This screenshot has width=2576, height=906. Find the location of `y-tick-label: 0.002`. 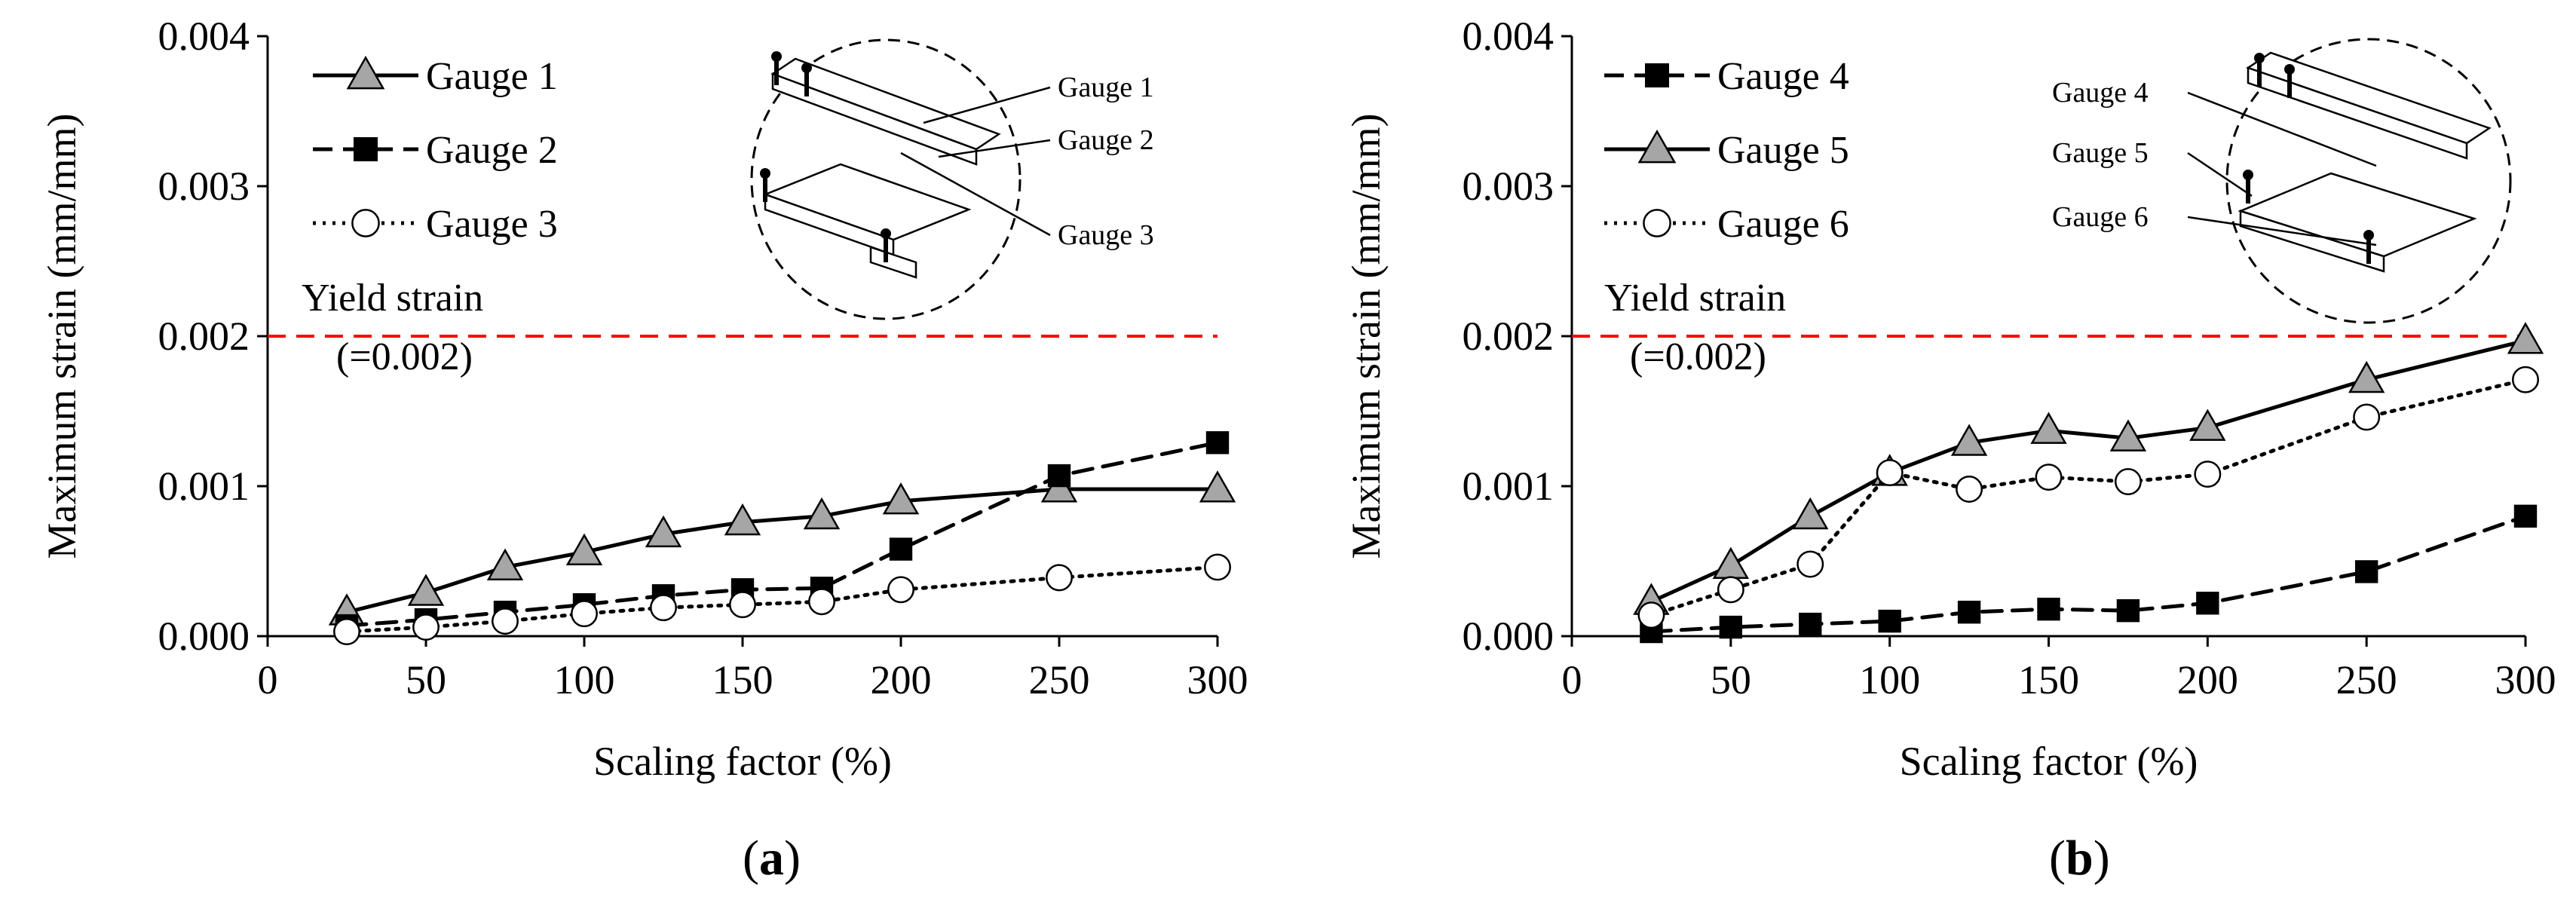

y-tick-label: 0.002 is located at coordinates (204, 336).